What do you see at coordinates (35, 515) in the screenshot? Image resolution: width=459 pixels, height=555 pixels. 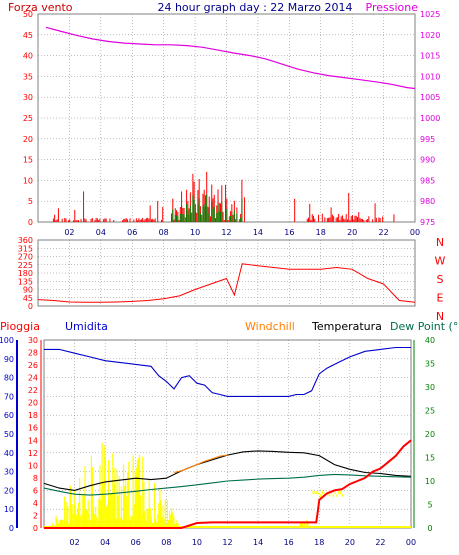 I see `humidity-tick-label: 2` at bounding box center [35, 515].